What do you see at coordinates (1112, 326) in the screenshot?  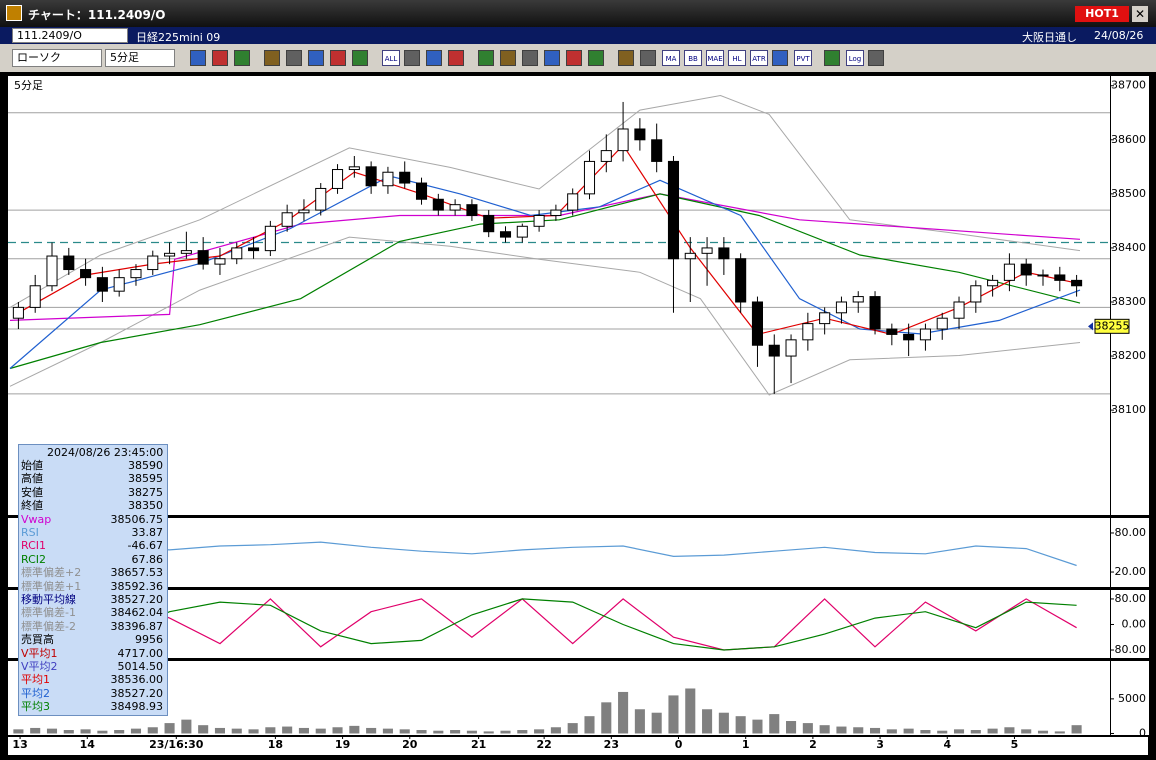 I see `last-price-box` at bounding box center [1112, 326].